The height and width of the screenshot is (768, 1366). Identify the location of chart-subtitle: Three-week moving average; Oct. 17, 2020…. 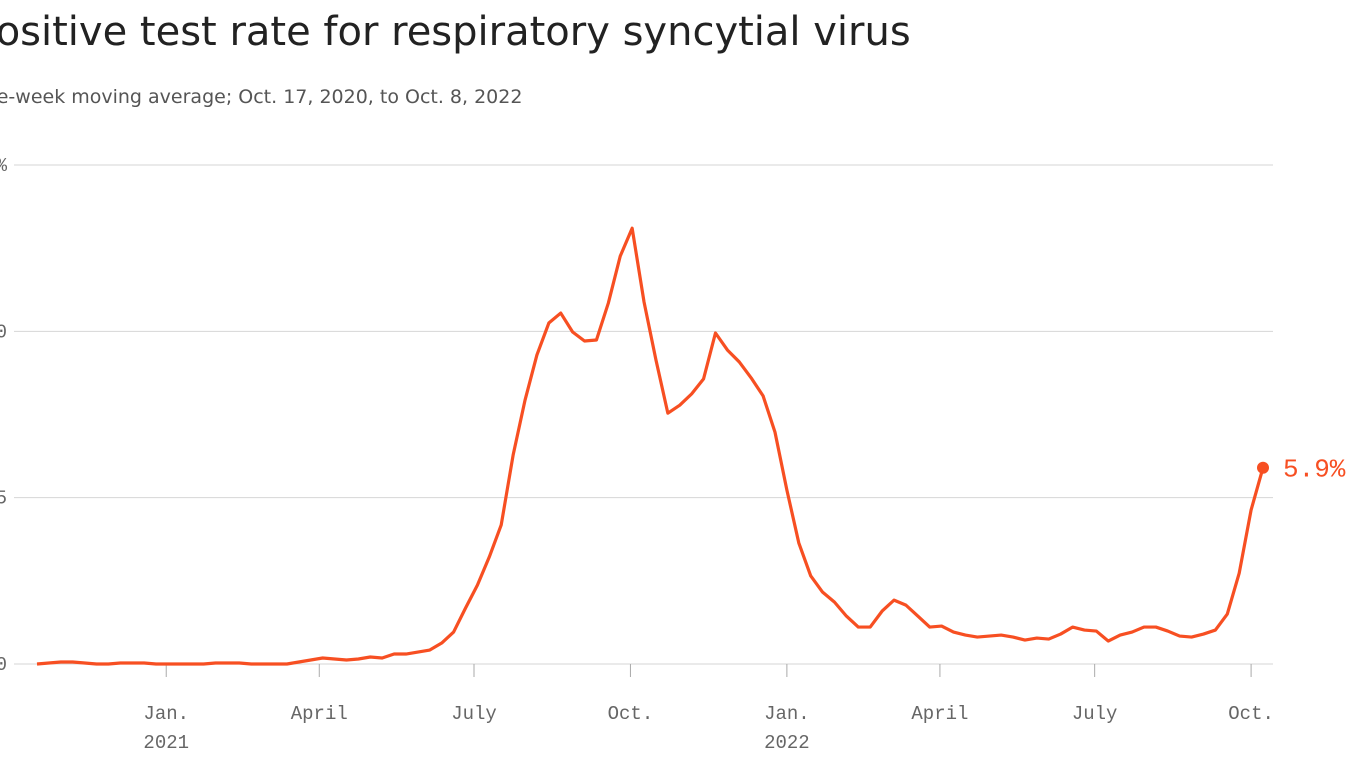
(261, 97).